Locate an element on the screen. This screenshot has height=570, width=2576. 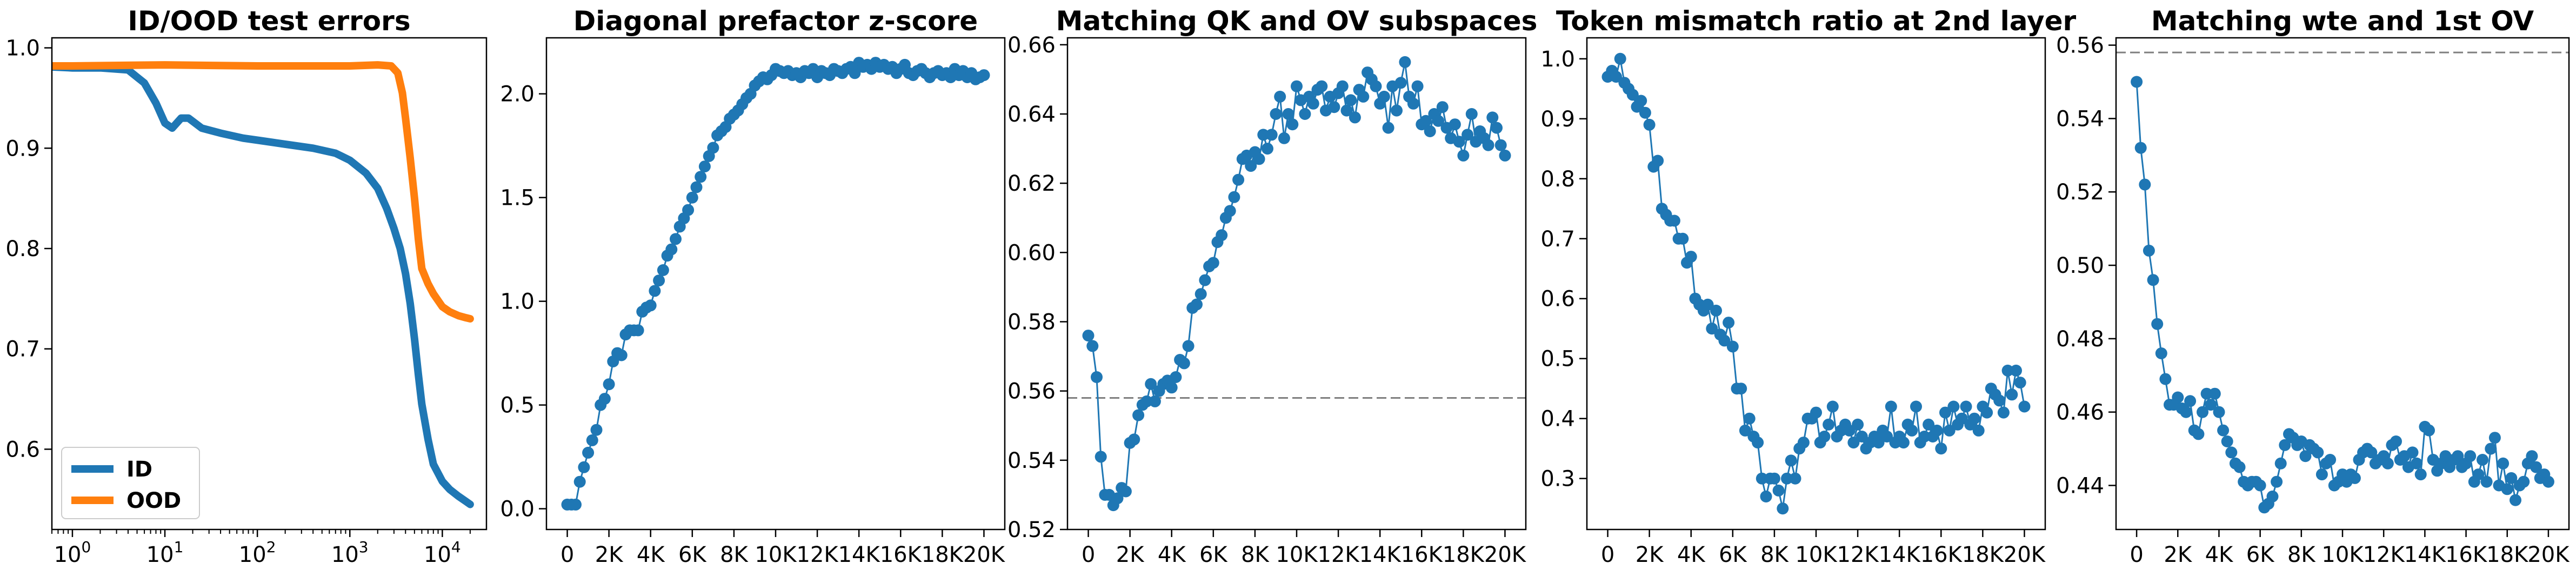
y-tick-label: 0.6 is located at coordinates (1558, 299).